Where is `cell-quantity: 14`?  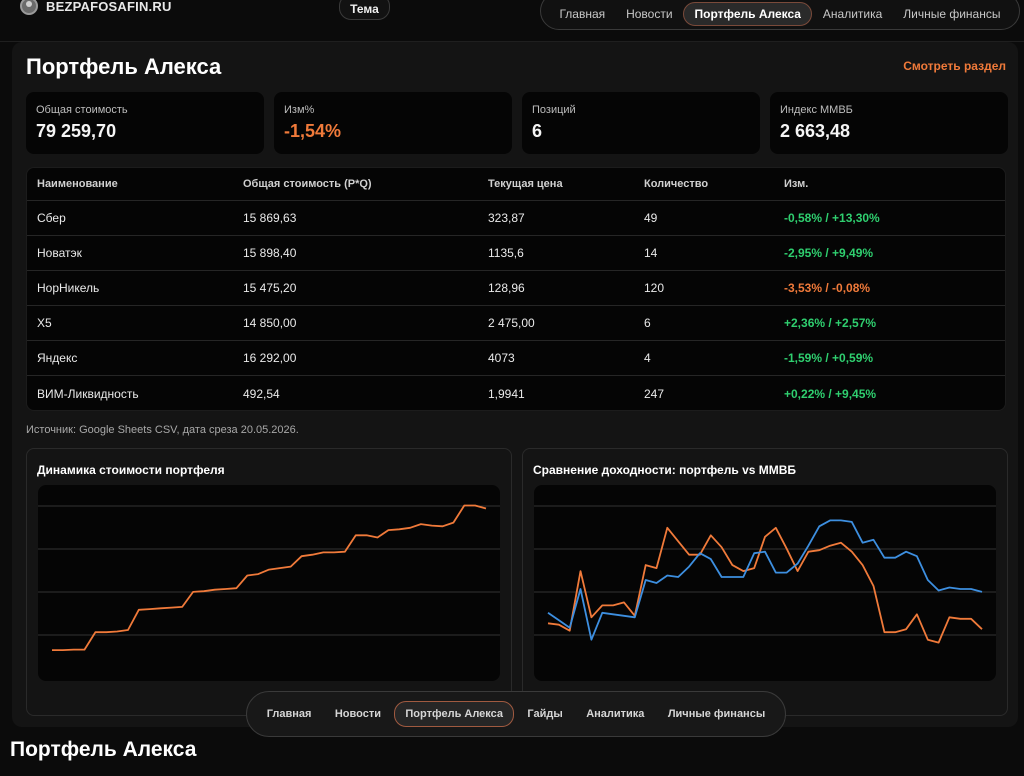 cell-quantity: 14 is located at coordinates (651, 253).